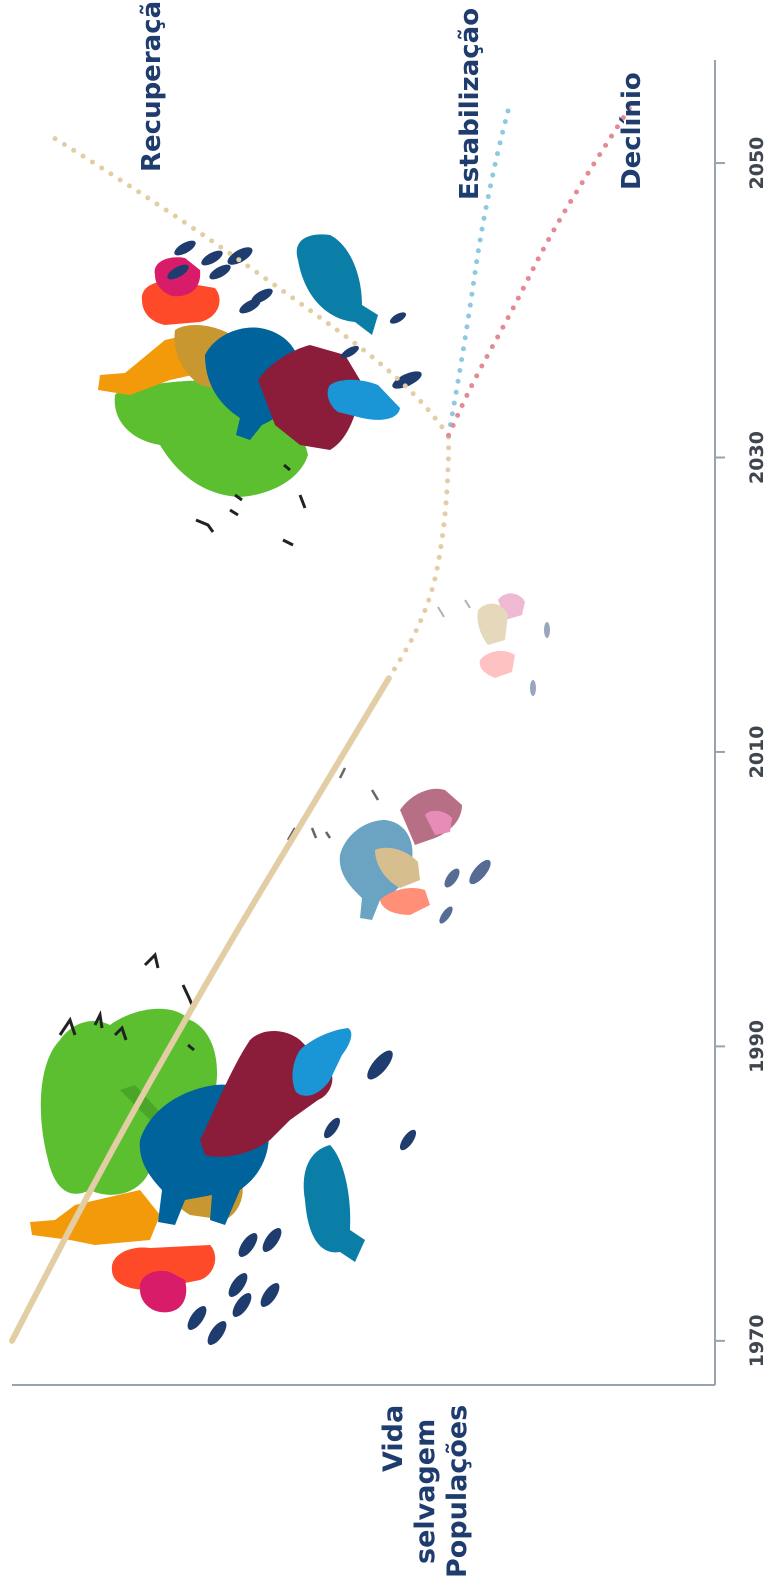 This screenshot has width=783, height=1582. I want to click on birds-2050, so click(251, 505).